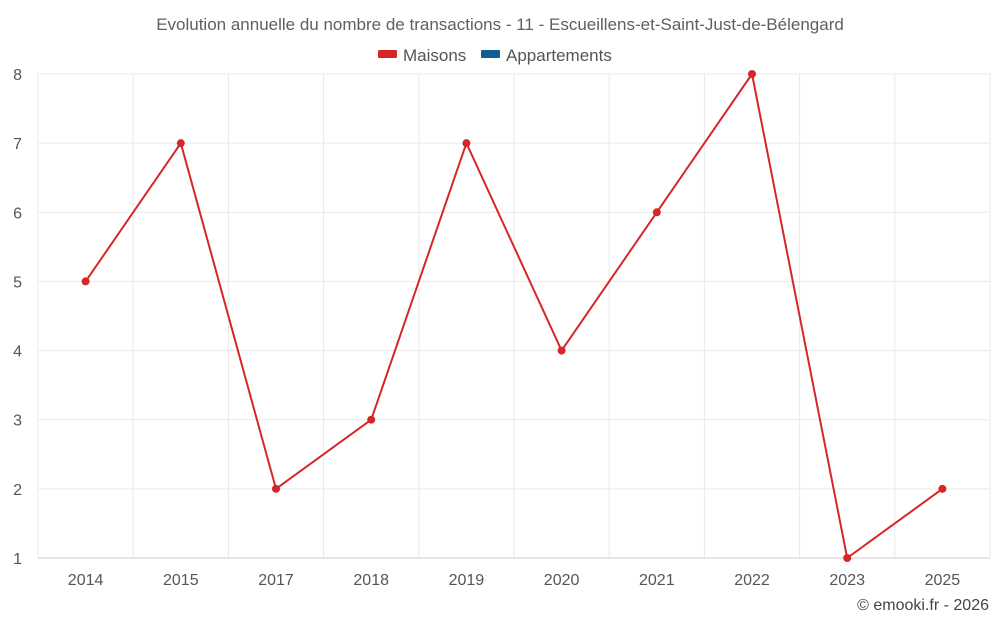 This screenshot has width=1000, height=625. I want to click on y-tick-label: 2, so click(17, 490).